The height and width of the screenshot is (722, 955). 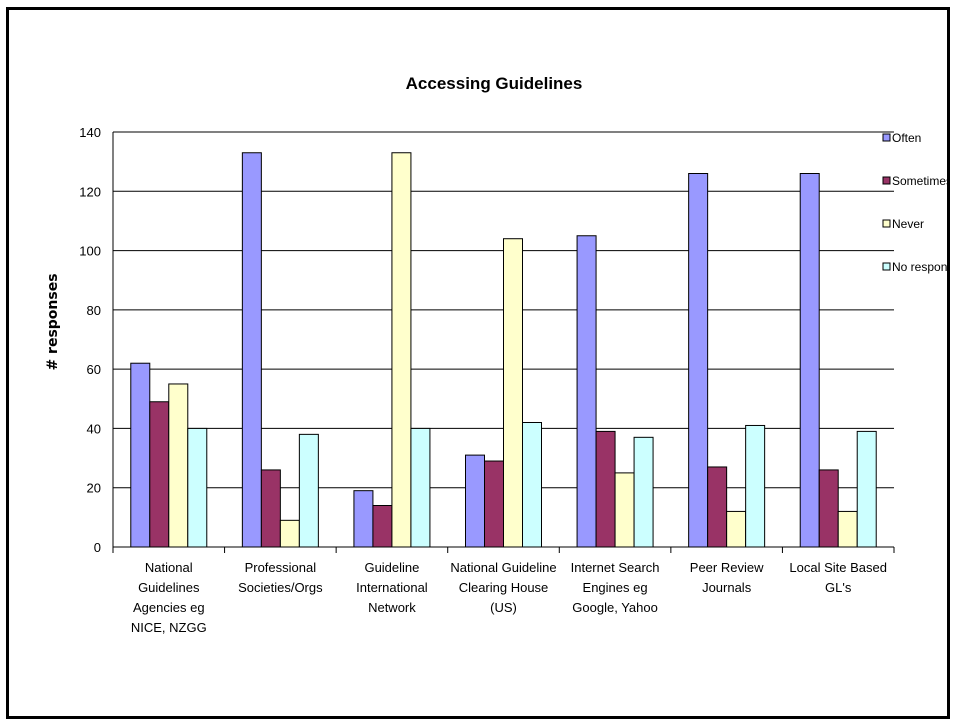 I want to click on x-category-label-line: Engines eg, so click(x=615, y=587).